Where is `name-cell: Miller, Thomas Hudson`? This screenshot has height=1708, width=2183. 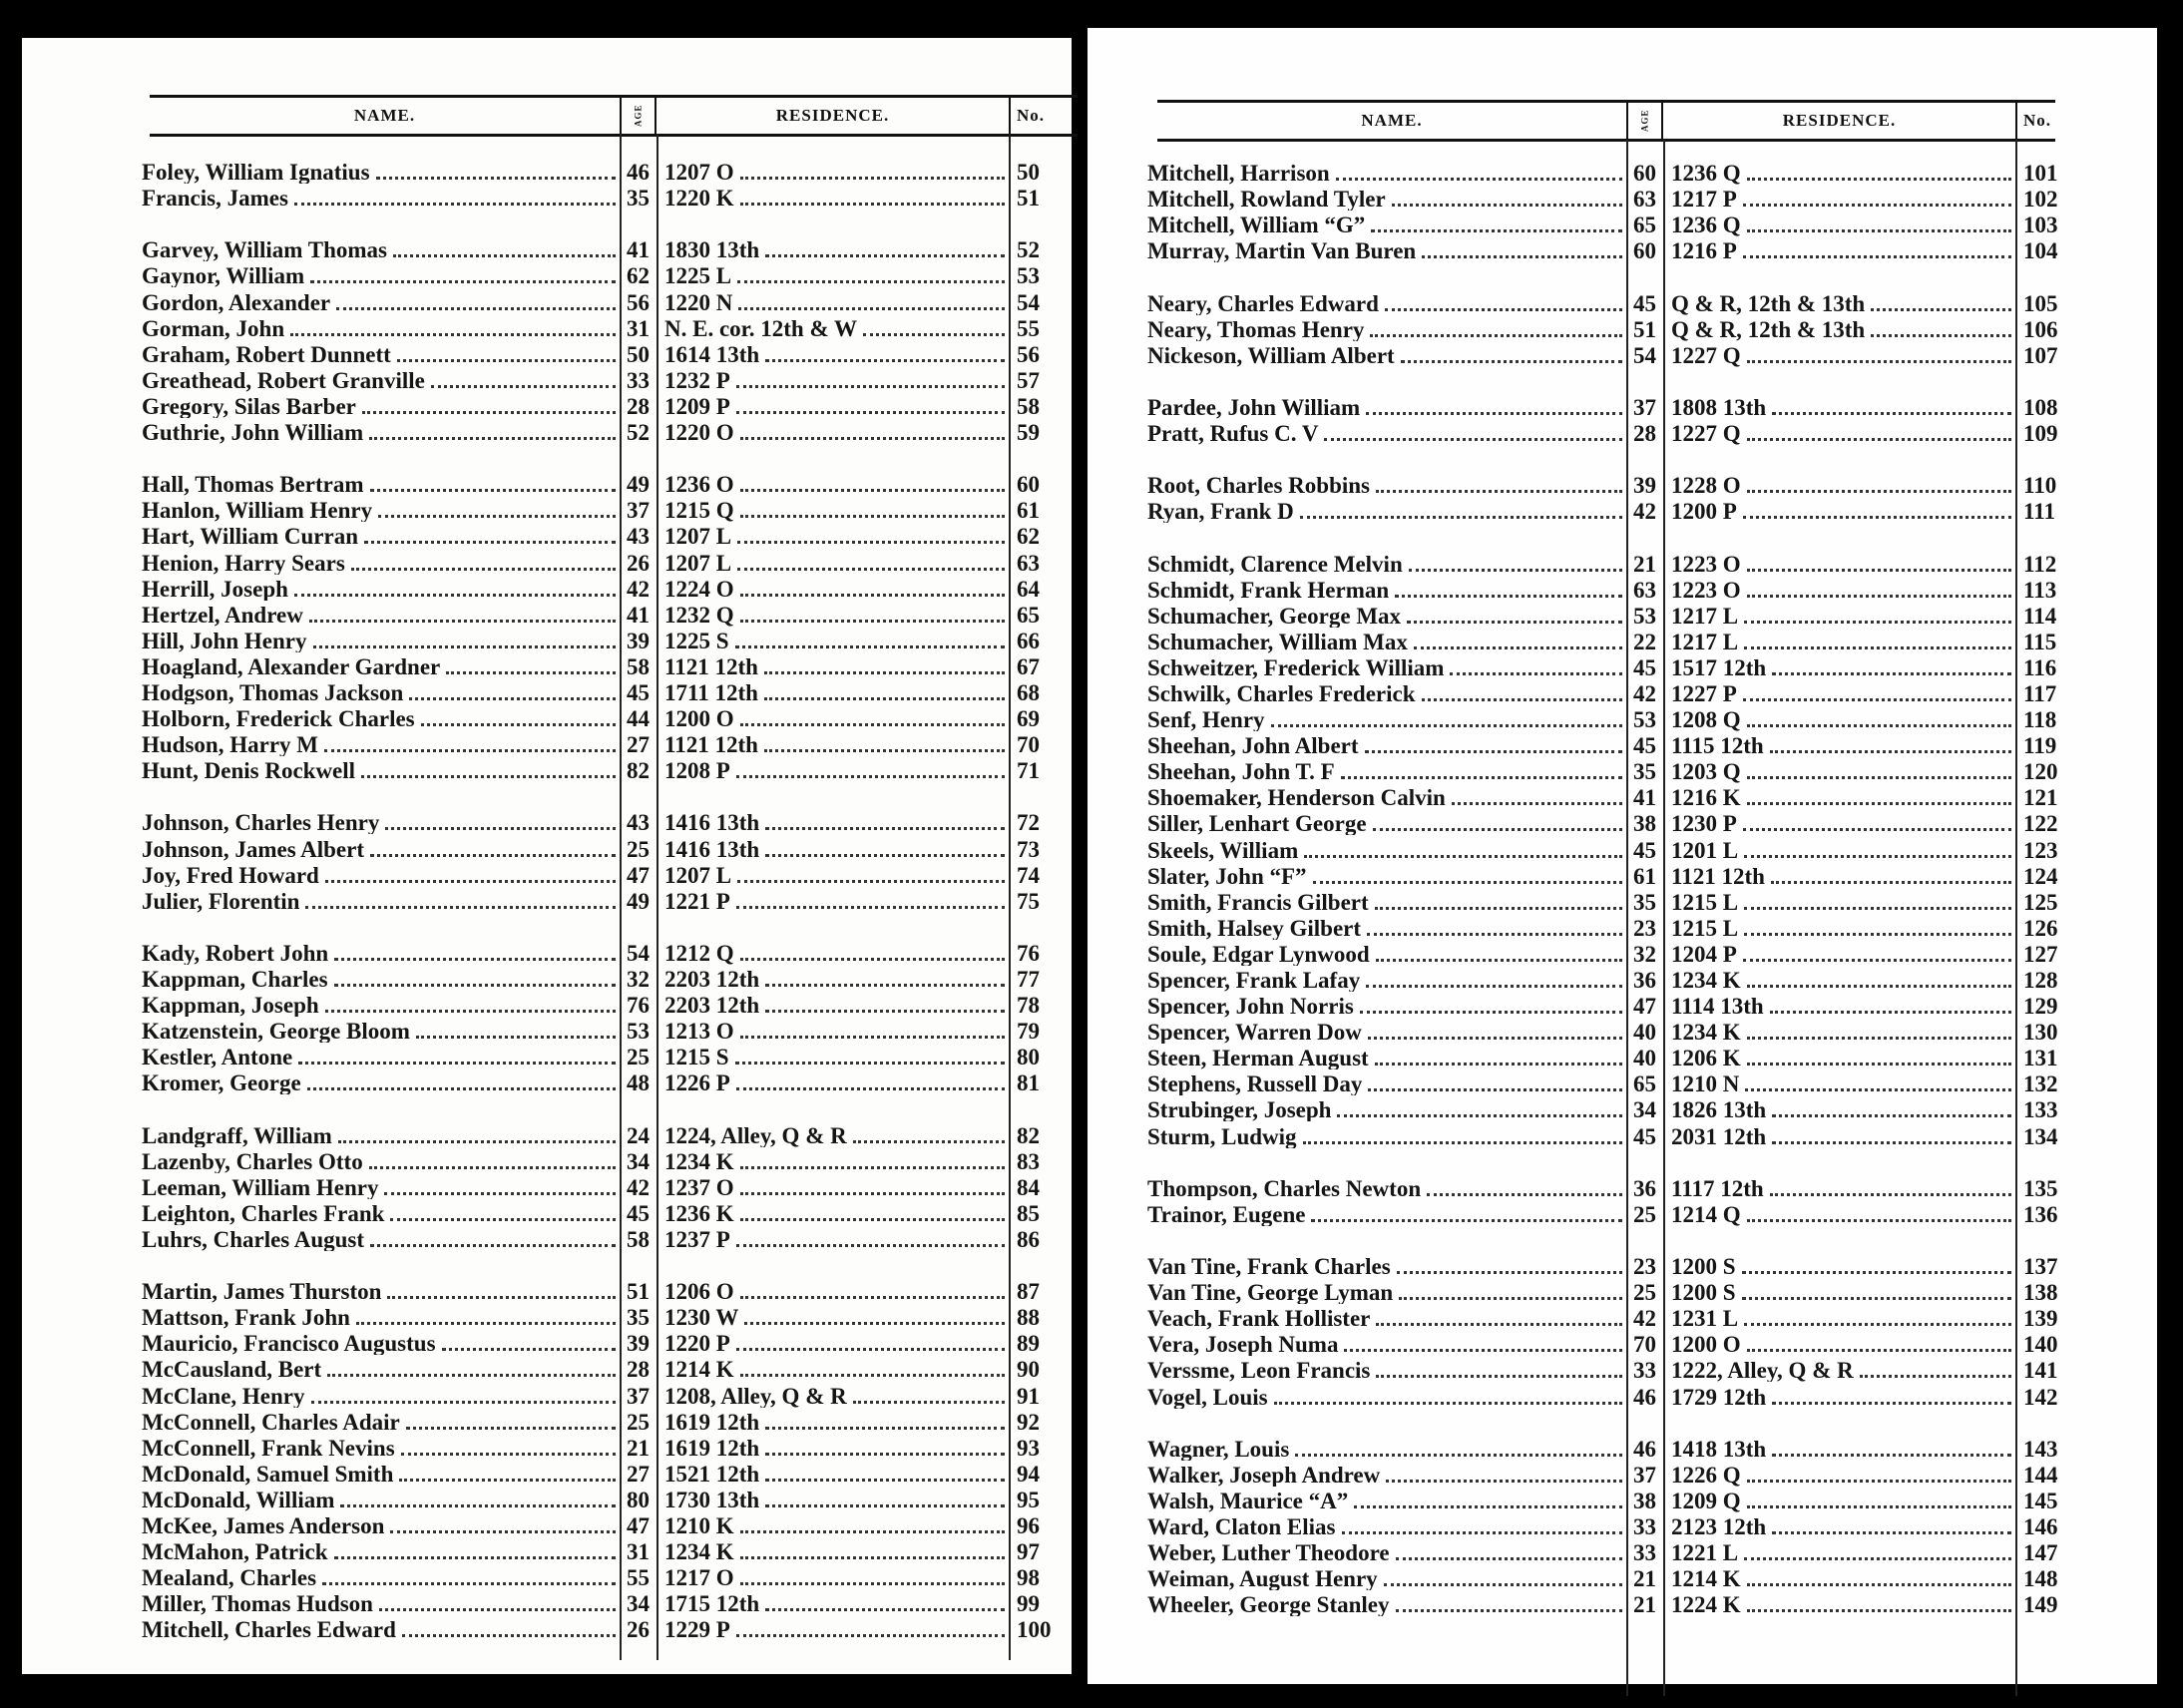 name-cell: Miller, Thomas Hudson is located at coordinates (381, 1603).